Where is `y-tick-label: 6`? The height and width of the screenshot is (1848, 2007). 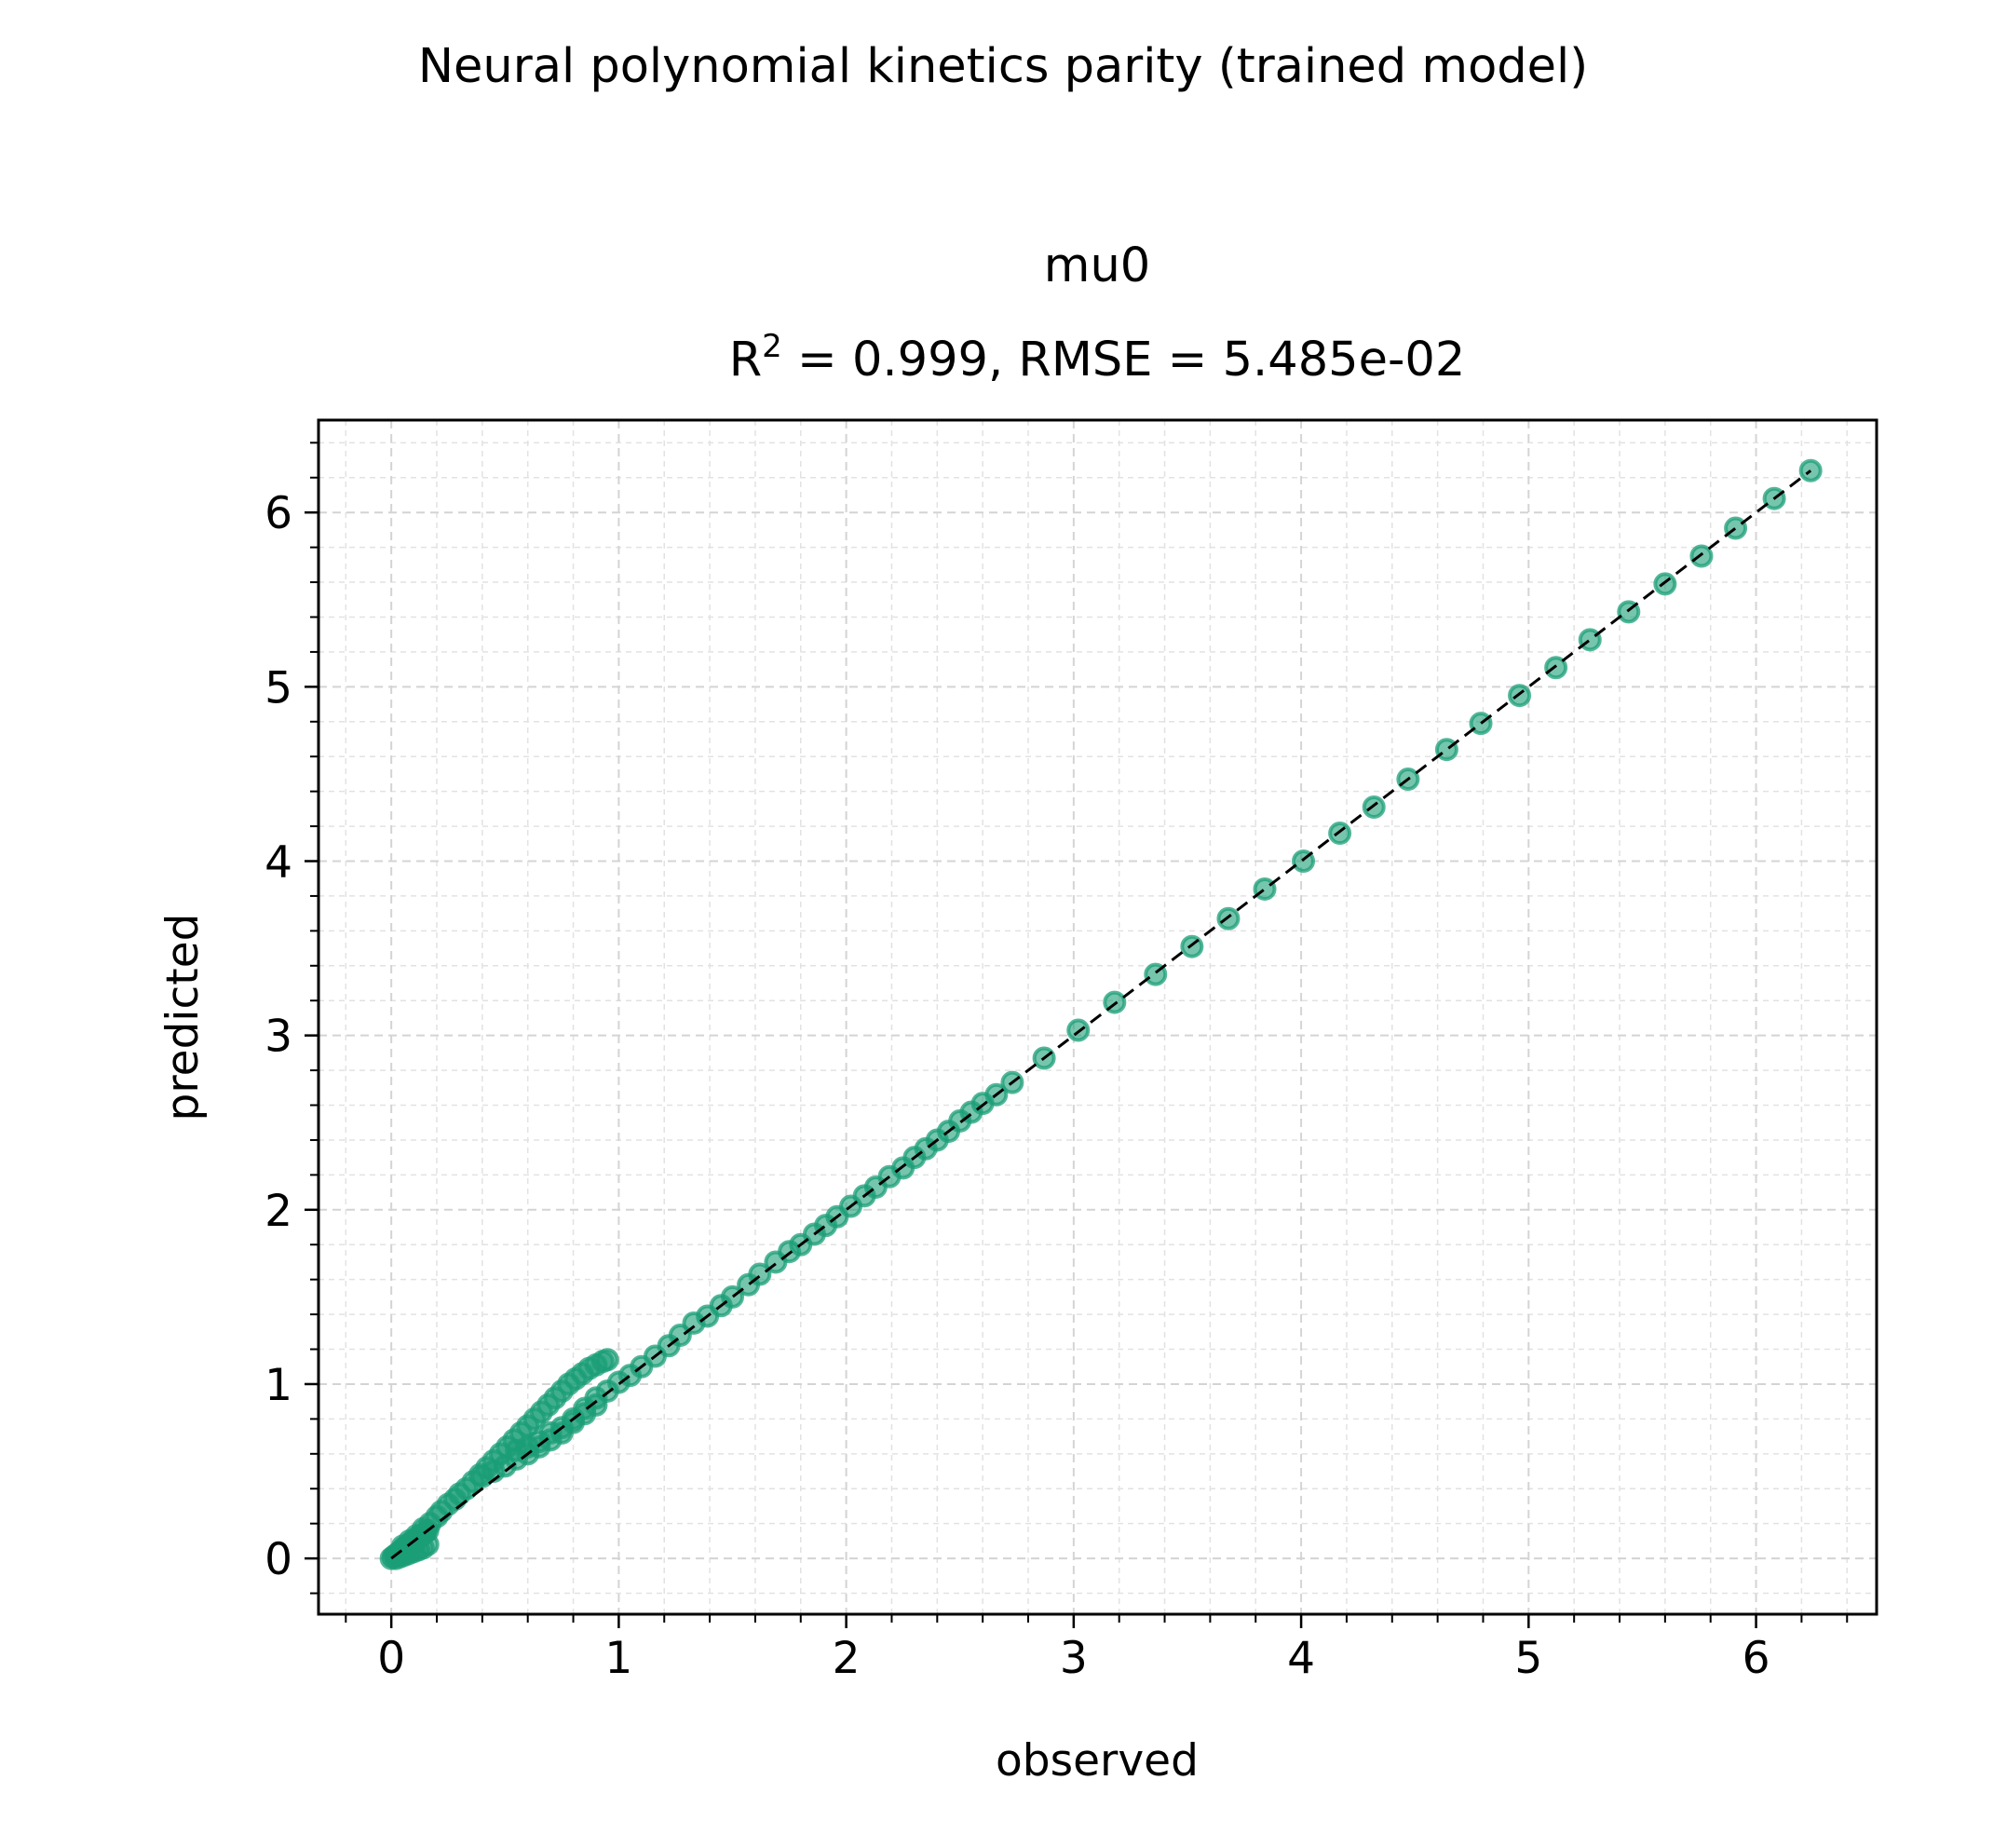 y-tick-label: 6 is located at coordinates (278, 513).